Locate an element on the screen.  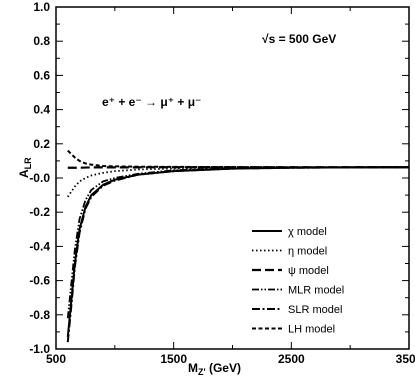
y-tick-label: 0.4 is located at coordinates (41, 110).